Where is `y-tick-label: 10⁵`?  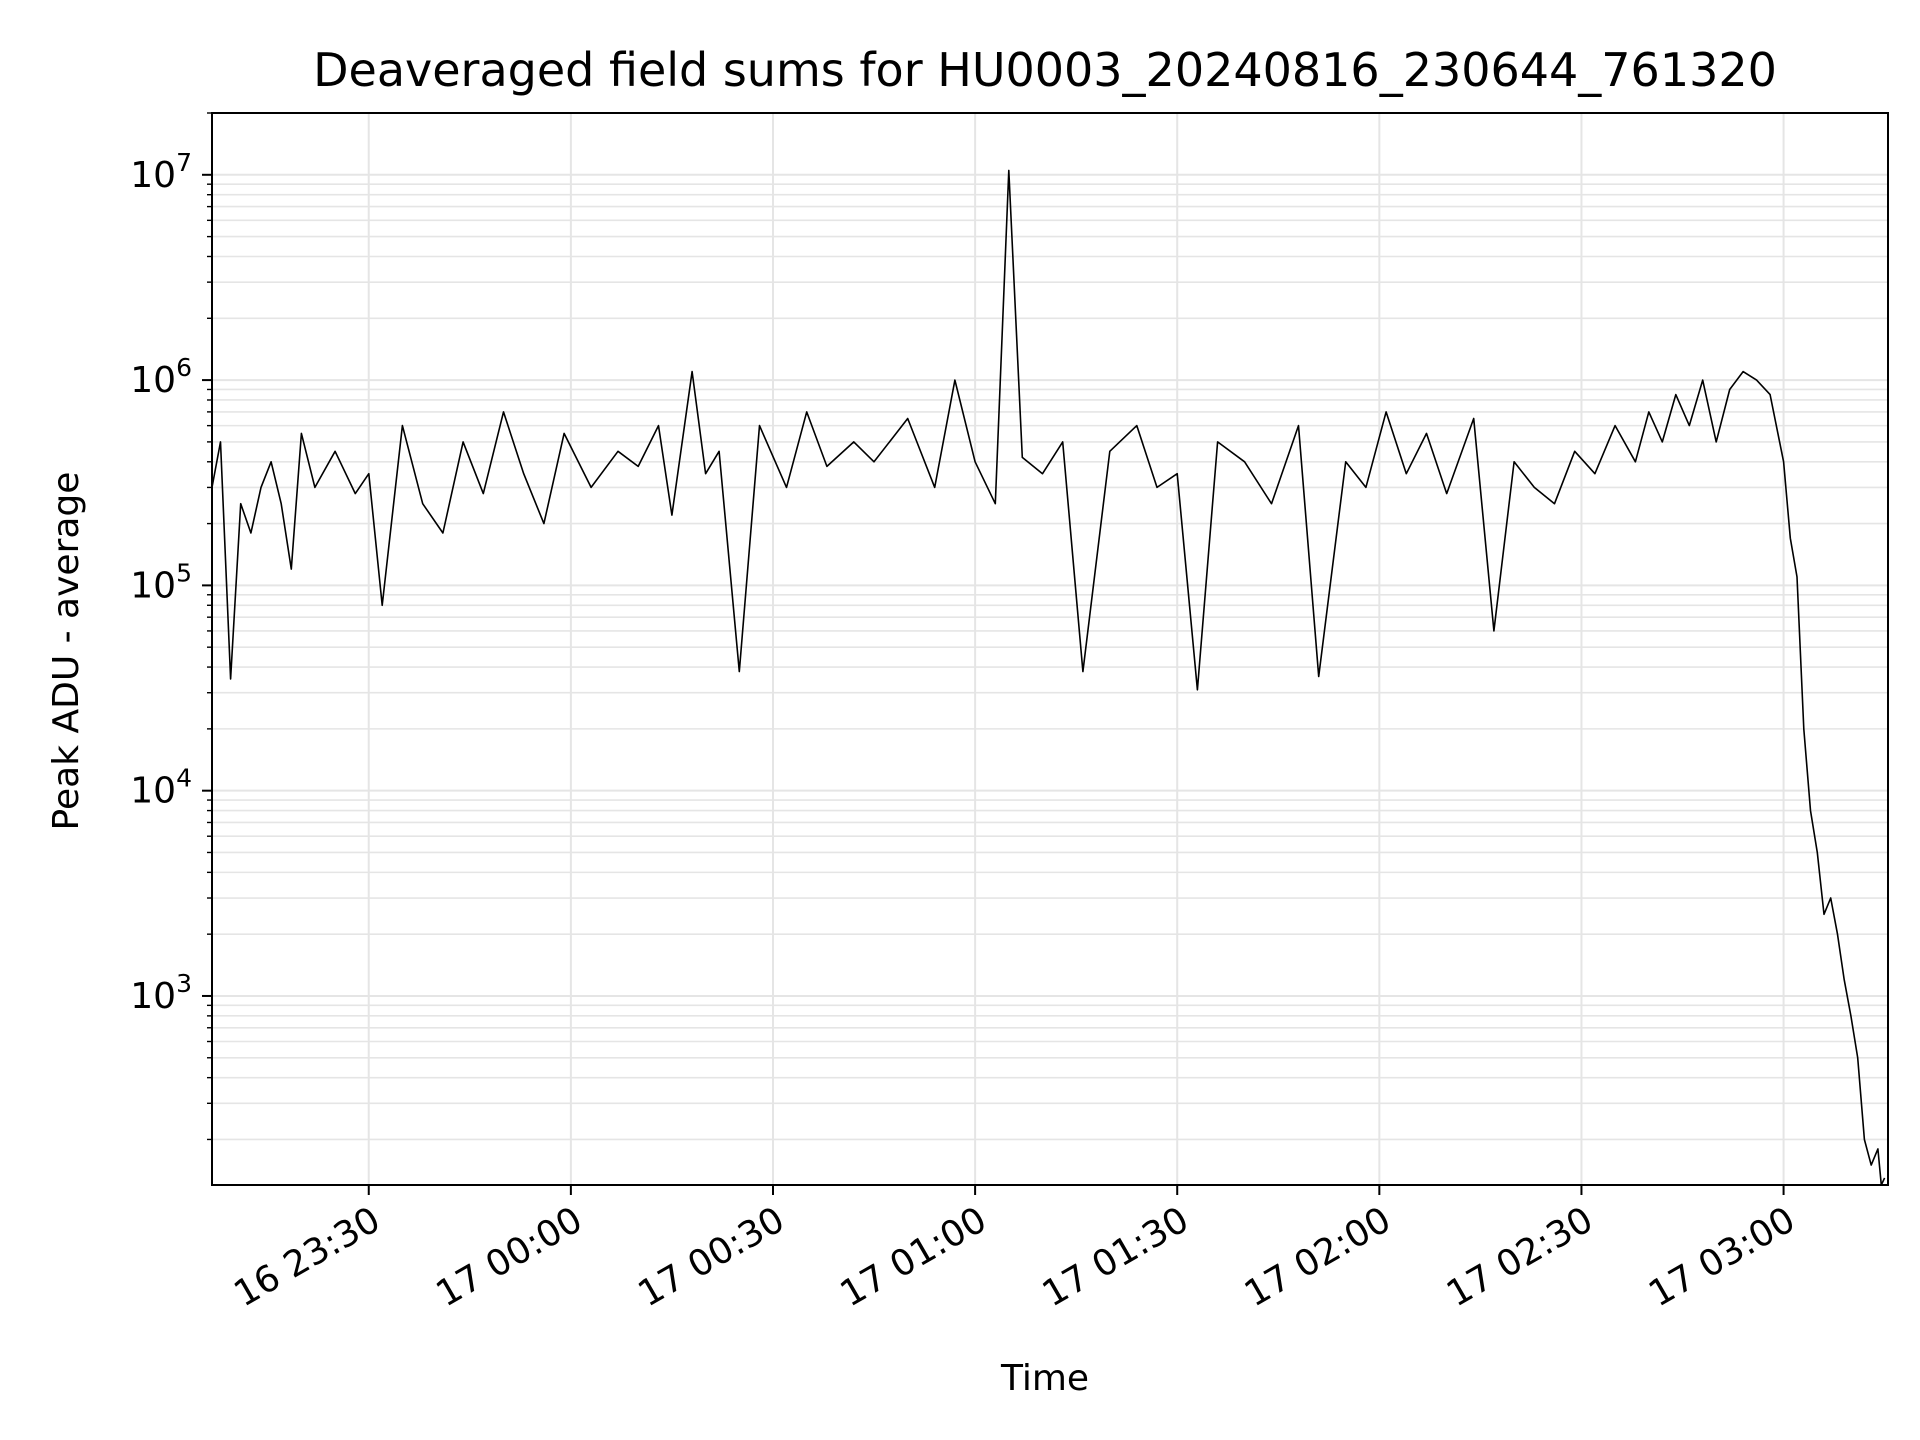 y-tick-label: 10⁵ is located at coordinates (161, 582).